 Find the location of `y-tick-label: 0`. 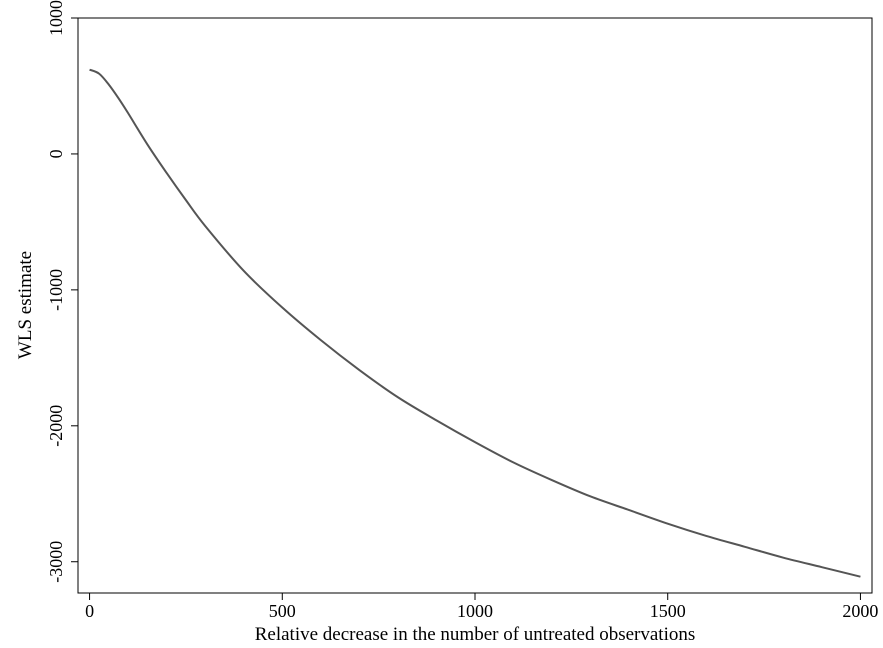

y-tick-label: 0 is located at coordinates (56, 153).